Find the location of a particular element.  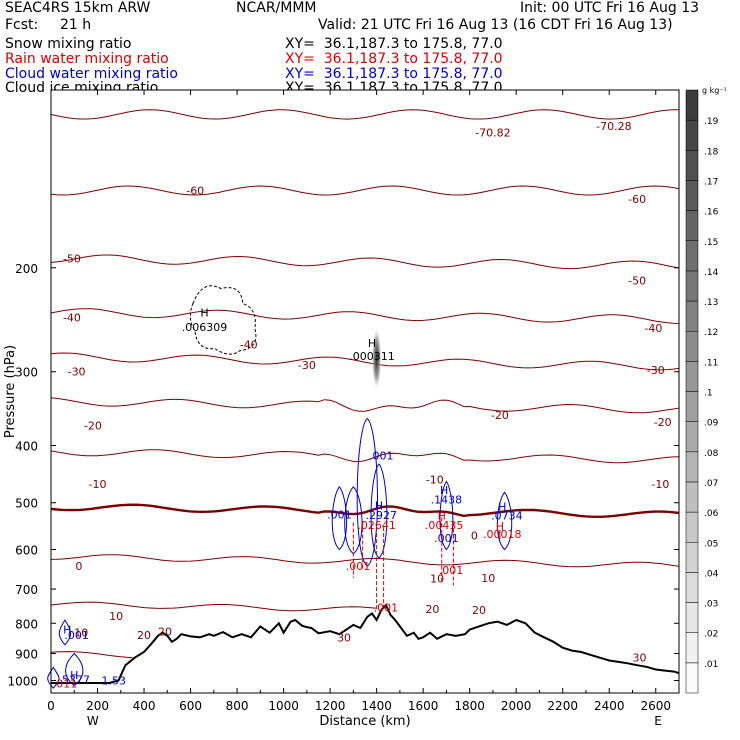

x-tick-label: 400 is located at coordinates (144, 706).